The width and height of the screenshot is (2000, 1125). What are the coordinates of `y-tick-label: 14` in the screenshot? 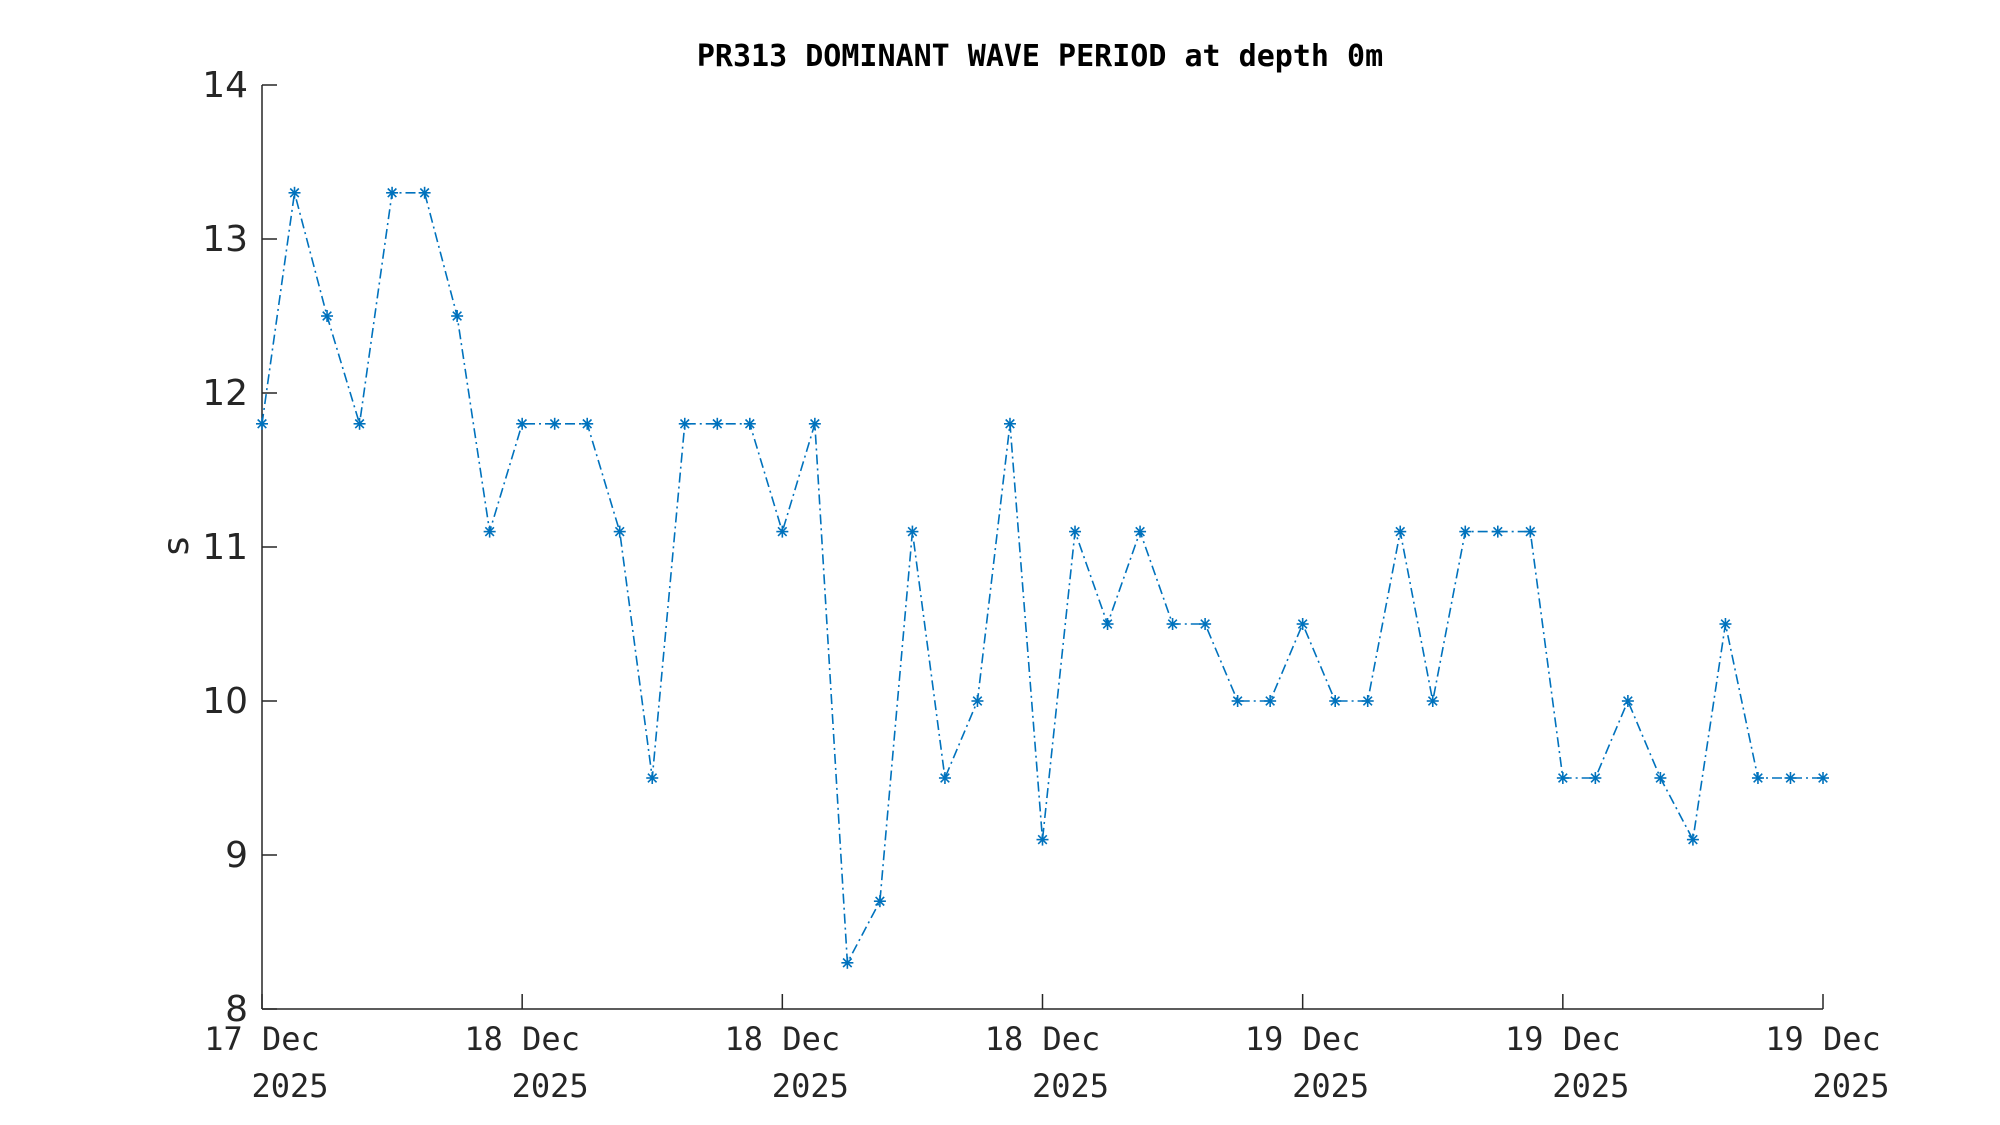 It's located at (225, 85).